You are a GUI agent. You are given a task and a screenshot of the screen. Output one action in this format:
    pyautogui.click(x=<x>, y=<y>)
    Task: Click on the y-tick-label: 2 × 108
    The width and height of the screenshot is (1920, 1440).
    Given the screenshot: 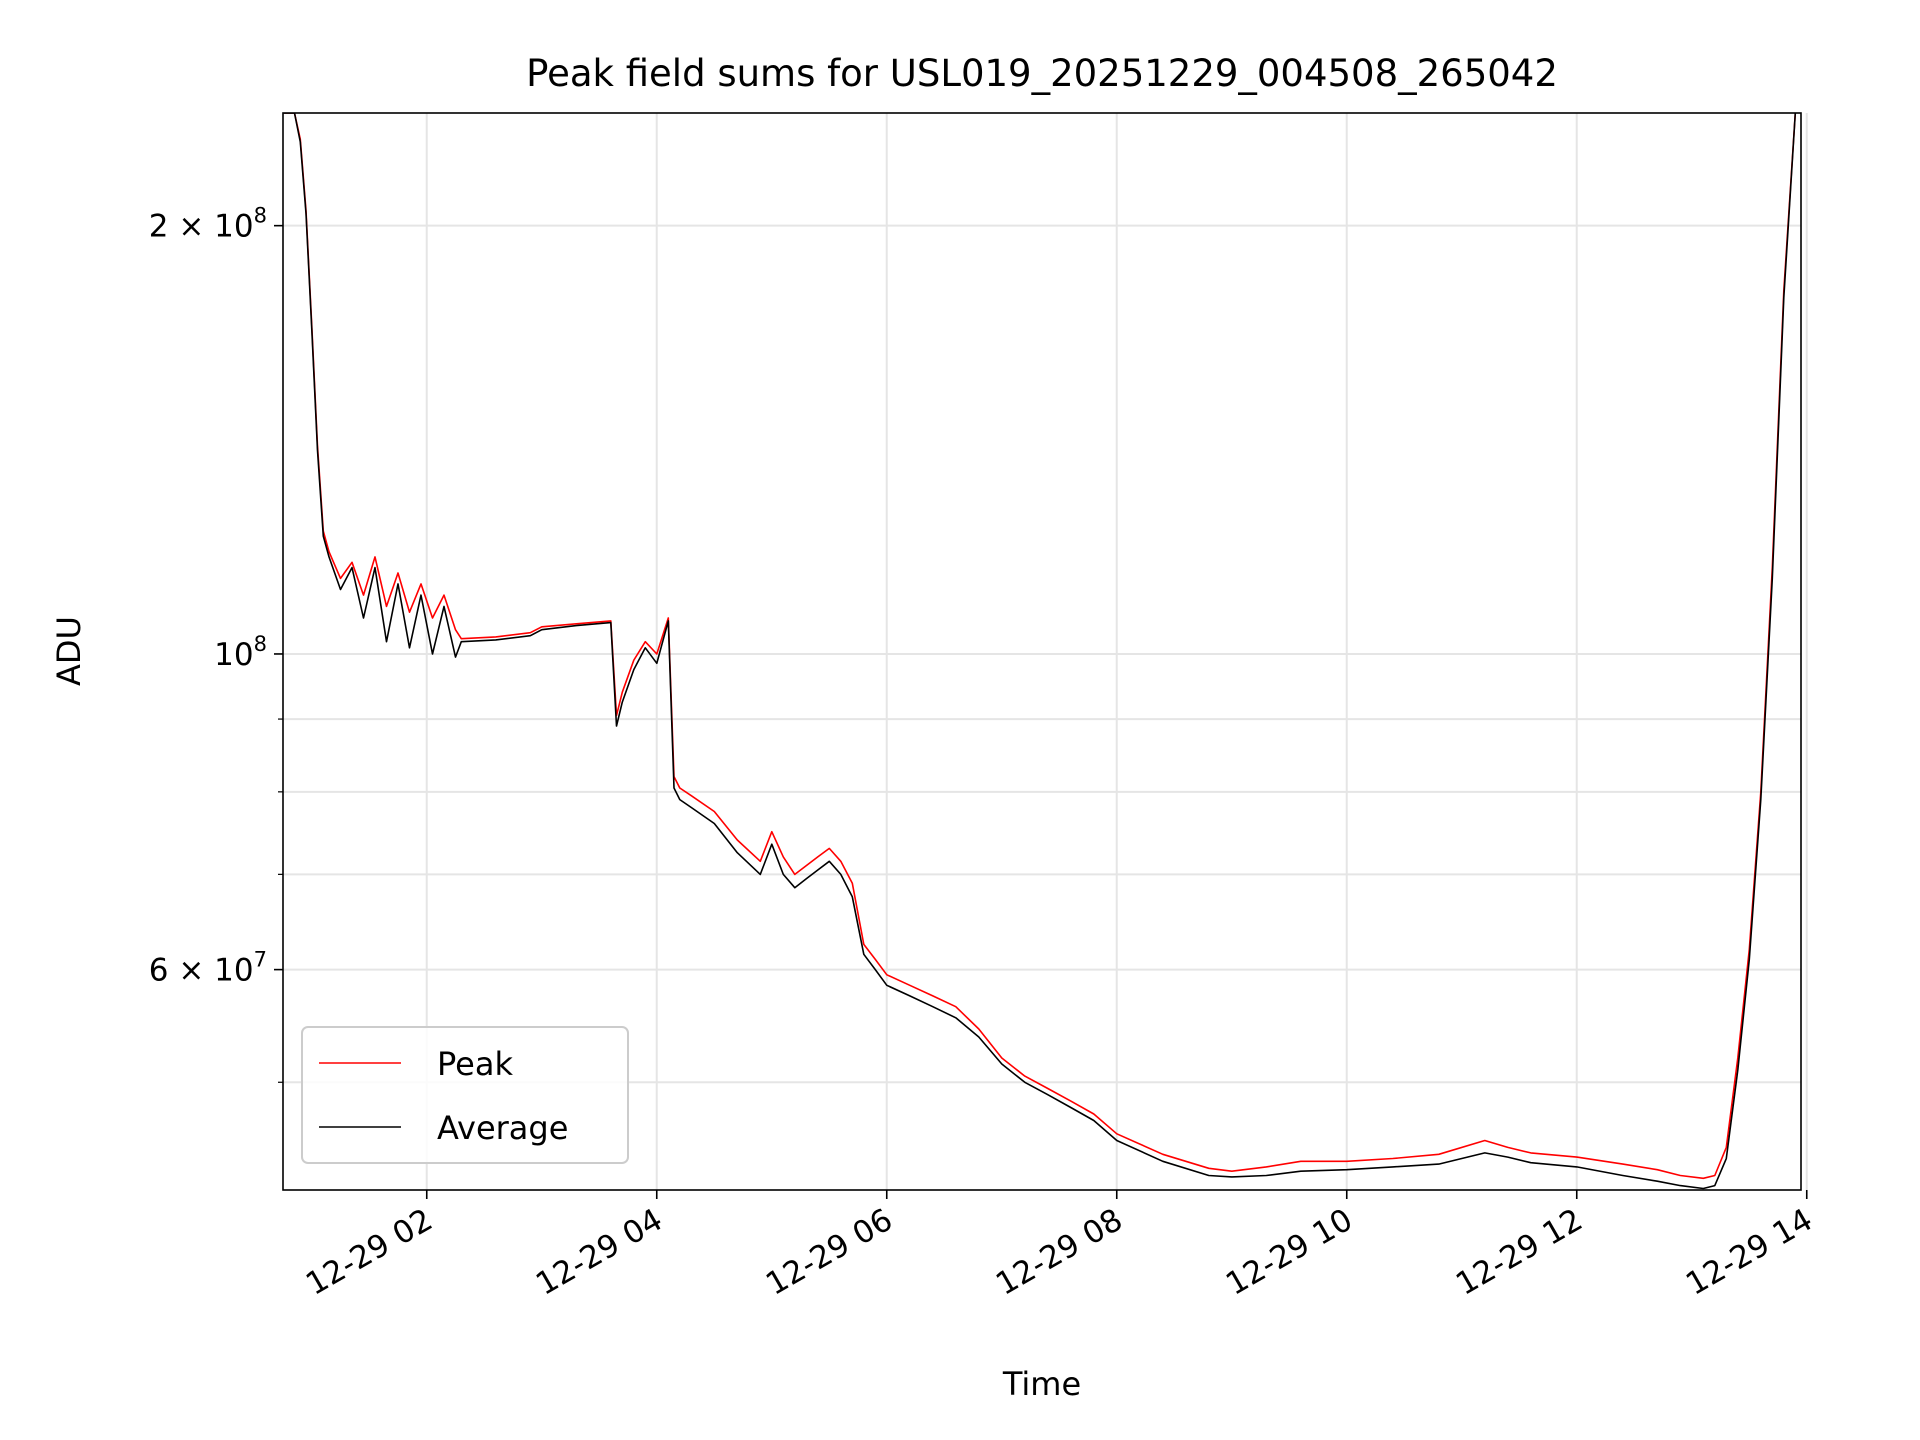 What is the action you would take?
    pyautogui.click(x=208, y=224)
    